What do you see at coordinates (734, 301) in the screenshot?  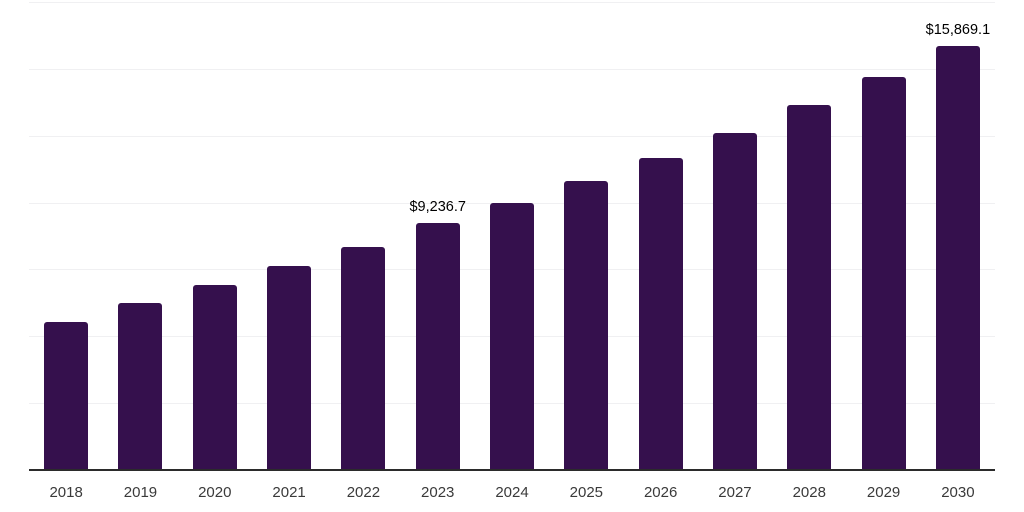 I see `bar-2027` at bounding box center [734, 301].